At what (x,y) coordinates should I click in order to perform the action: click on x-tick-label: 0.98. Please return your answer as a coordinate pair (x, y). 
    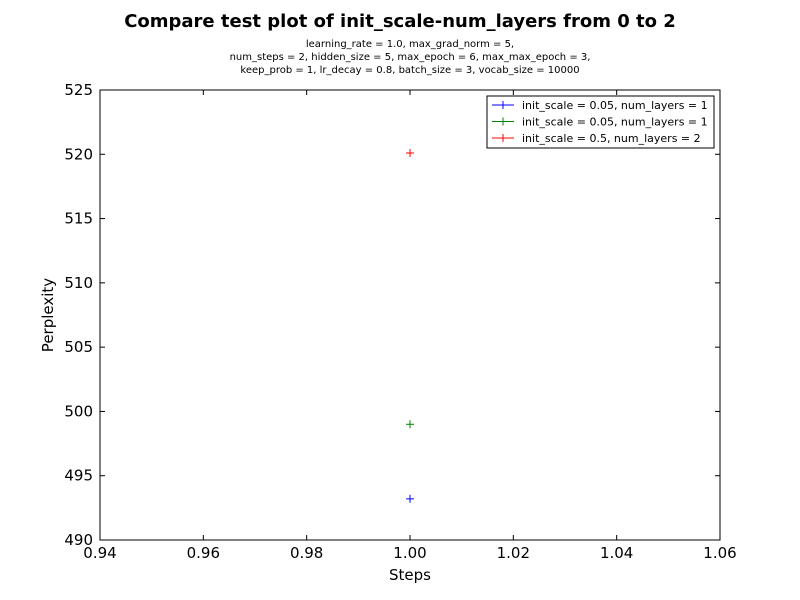
    Looking at the image, I should click on (306, 553).